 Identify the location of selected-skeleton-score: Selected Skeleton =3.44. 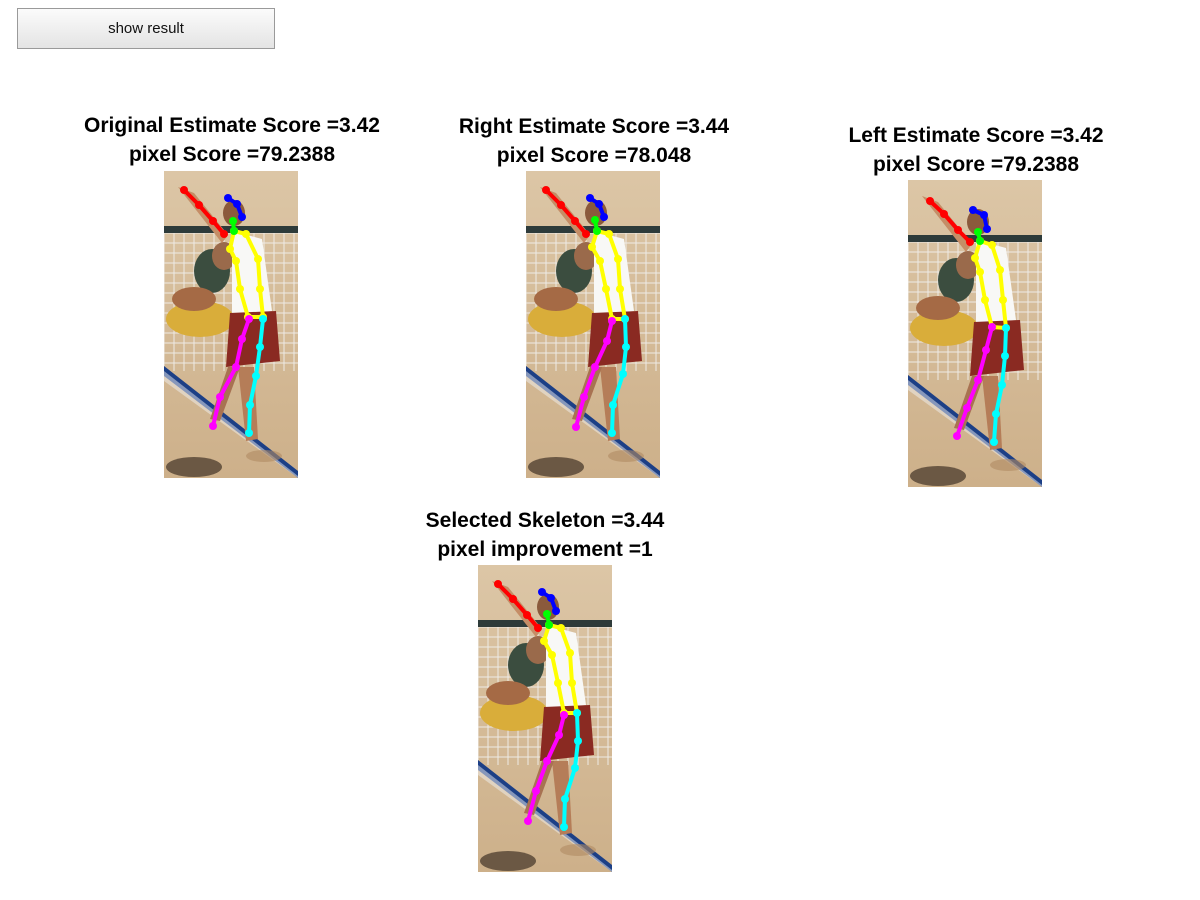
(545, 520).